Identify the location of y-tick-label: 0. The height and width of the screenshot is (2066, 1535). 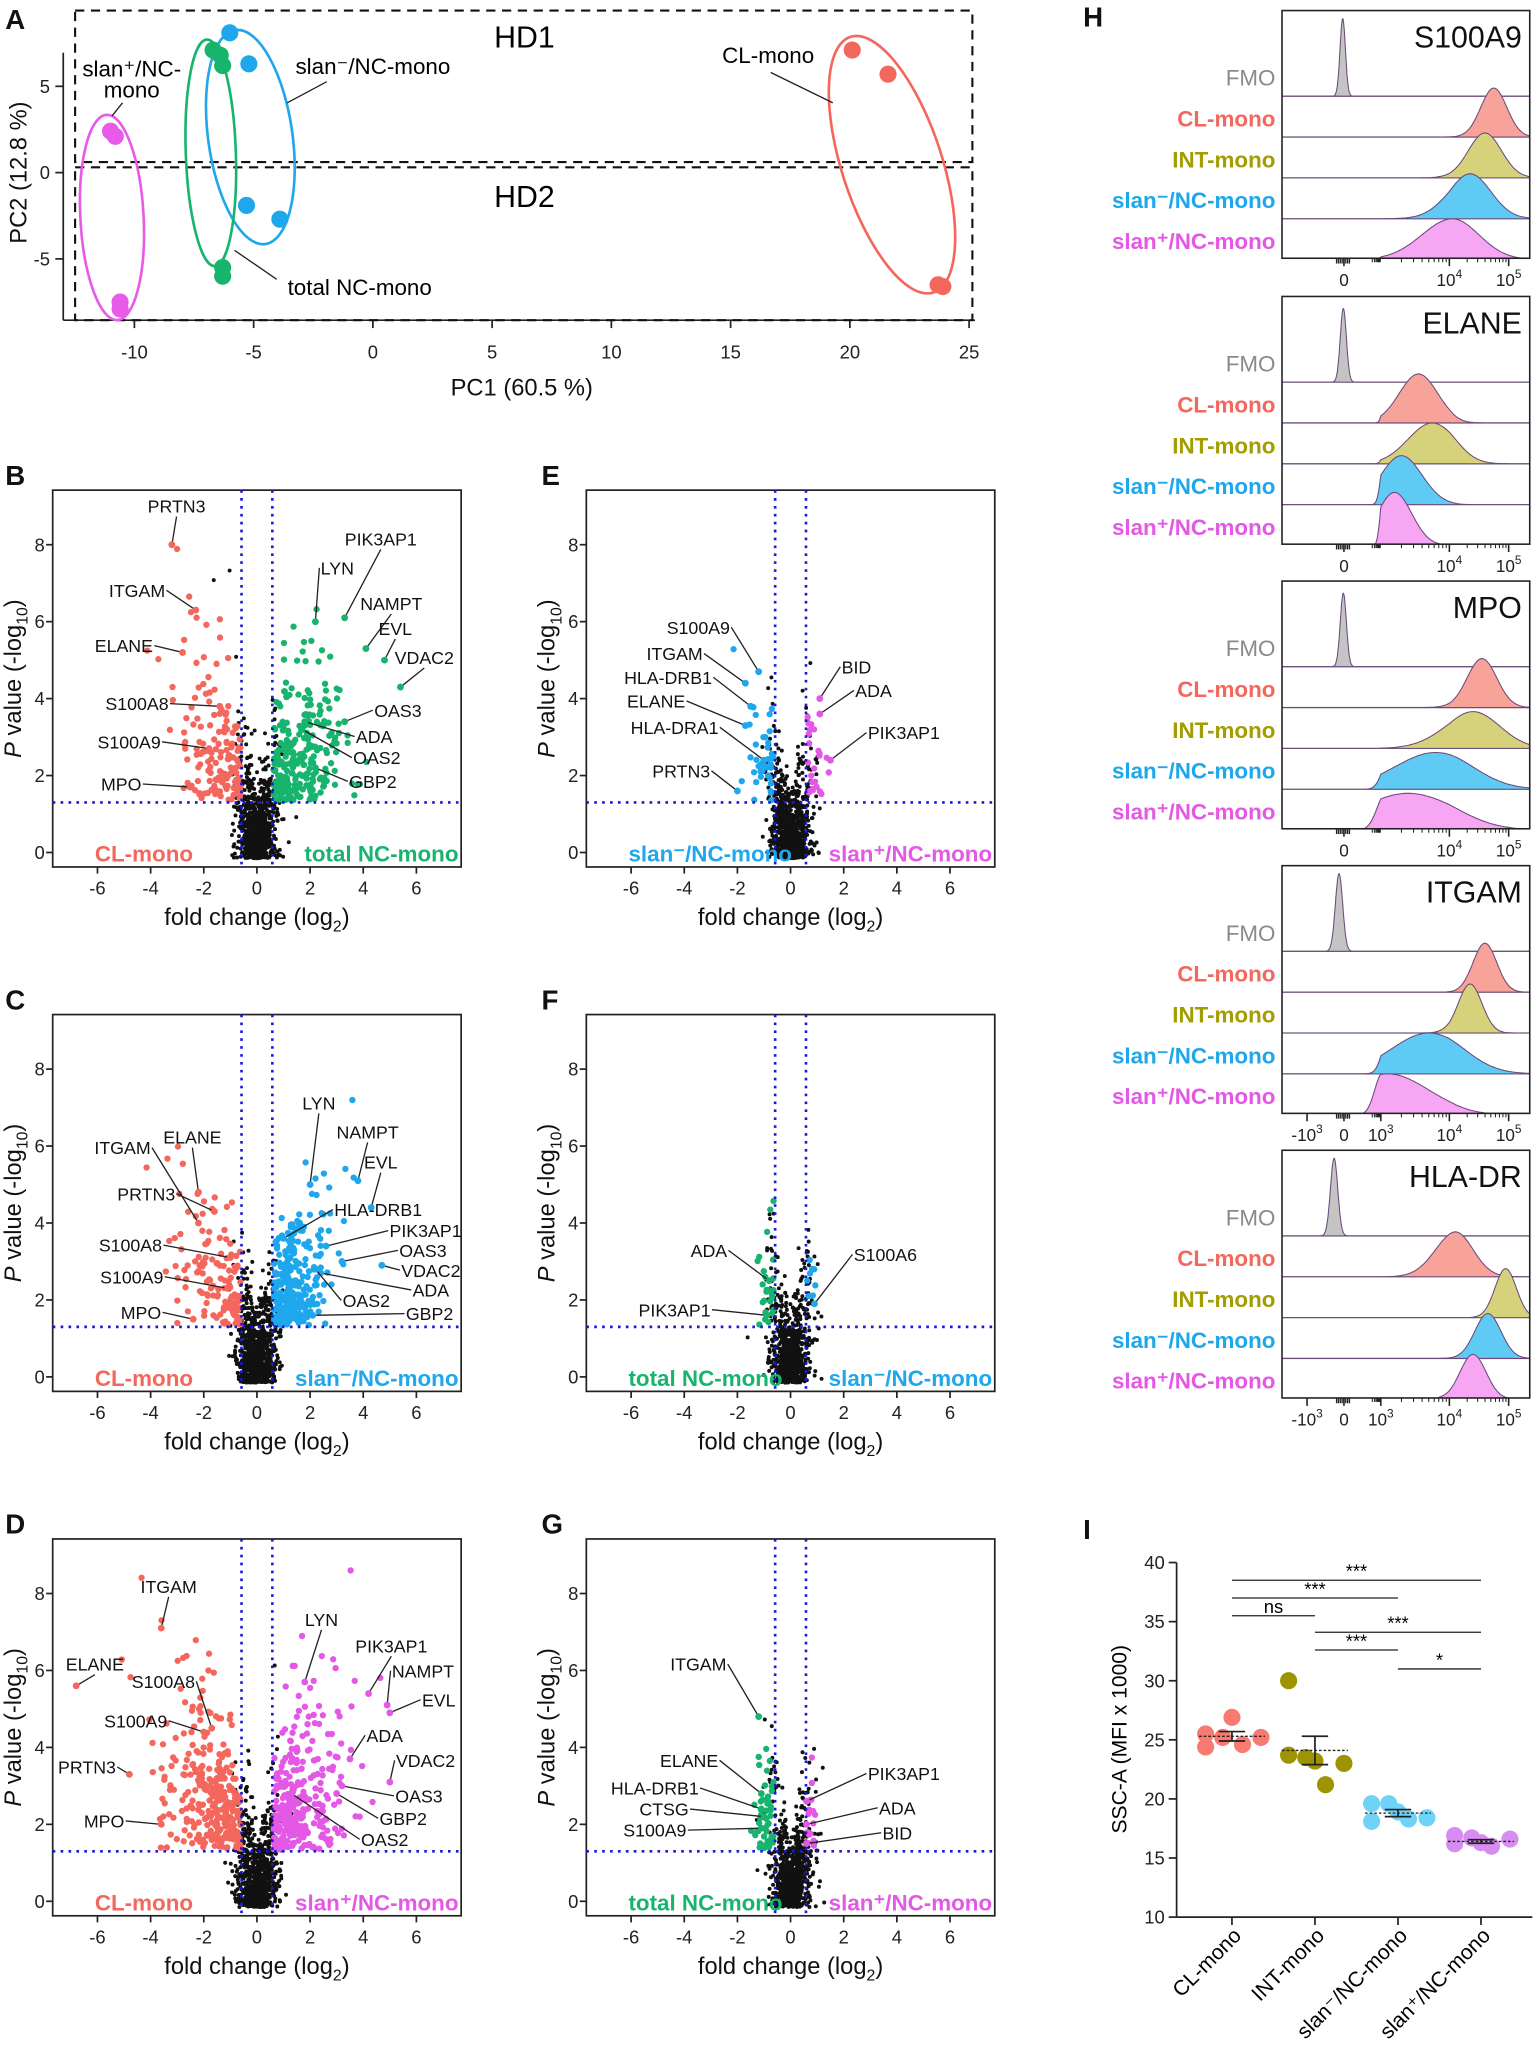
(40, 1376).